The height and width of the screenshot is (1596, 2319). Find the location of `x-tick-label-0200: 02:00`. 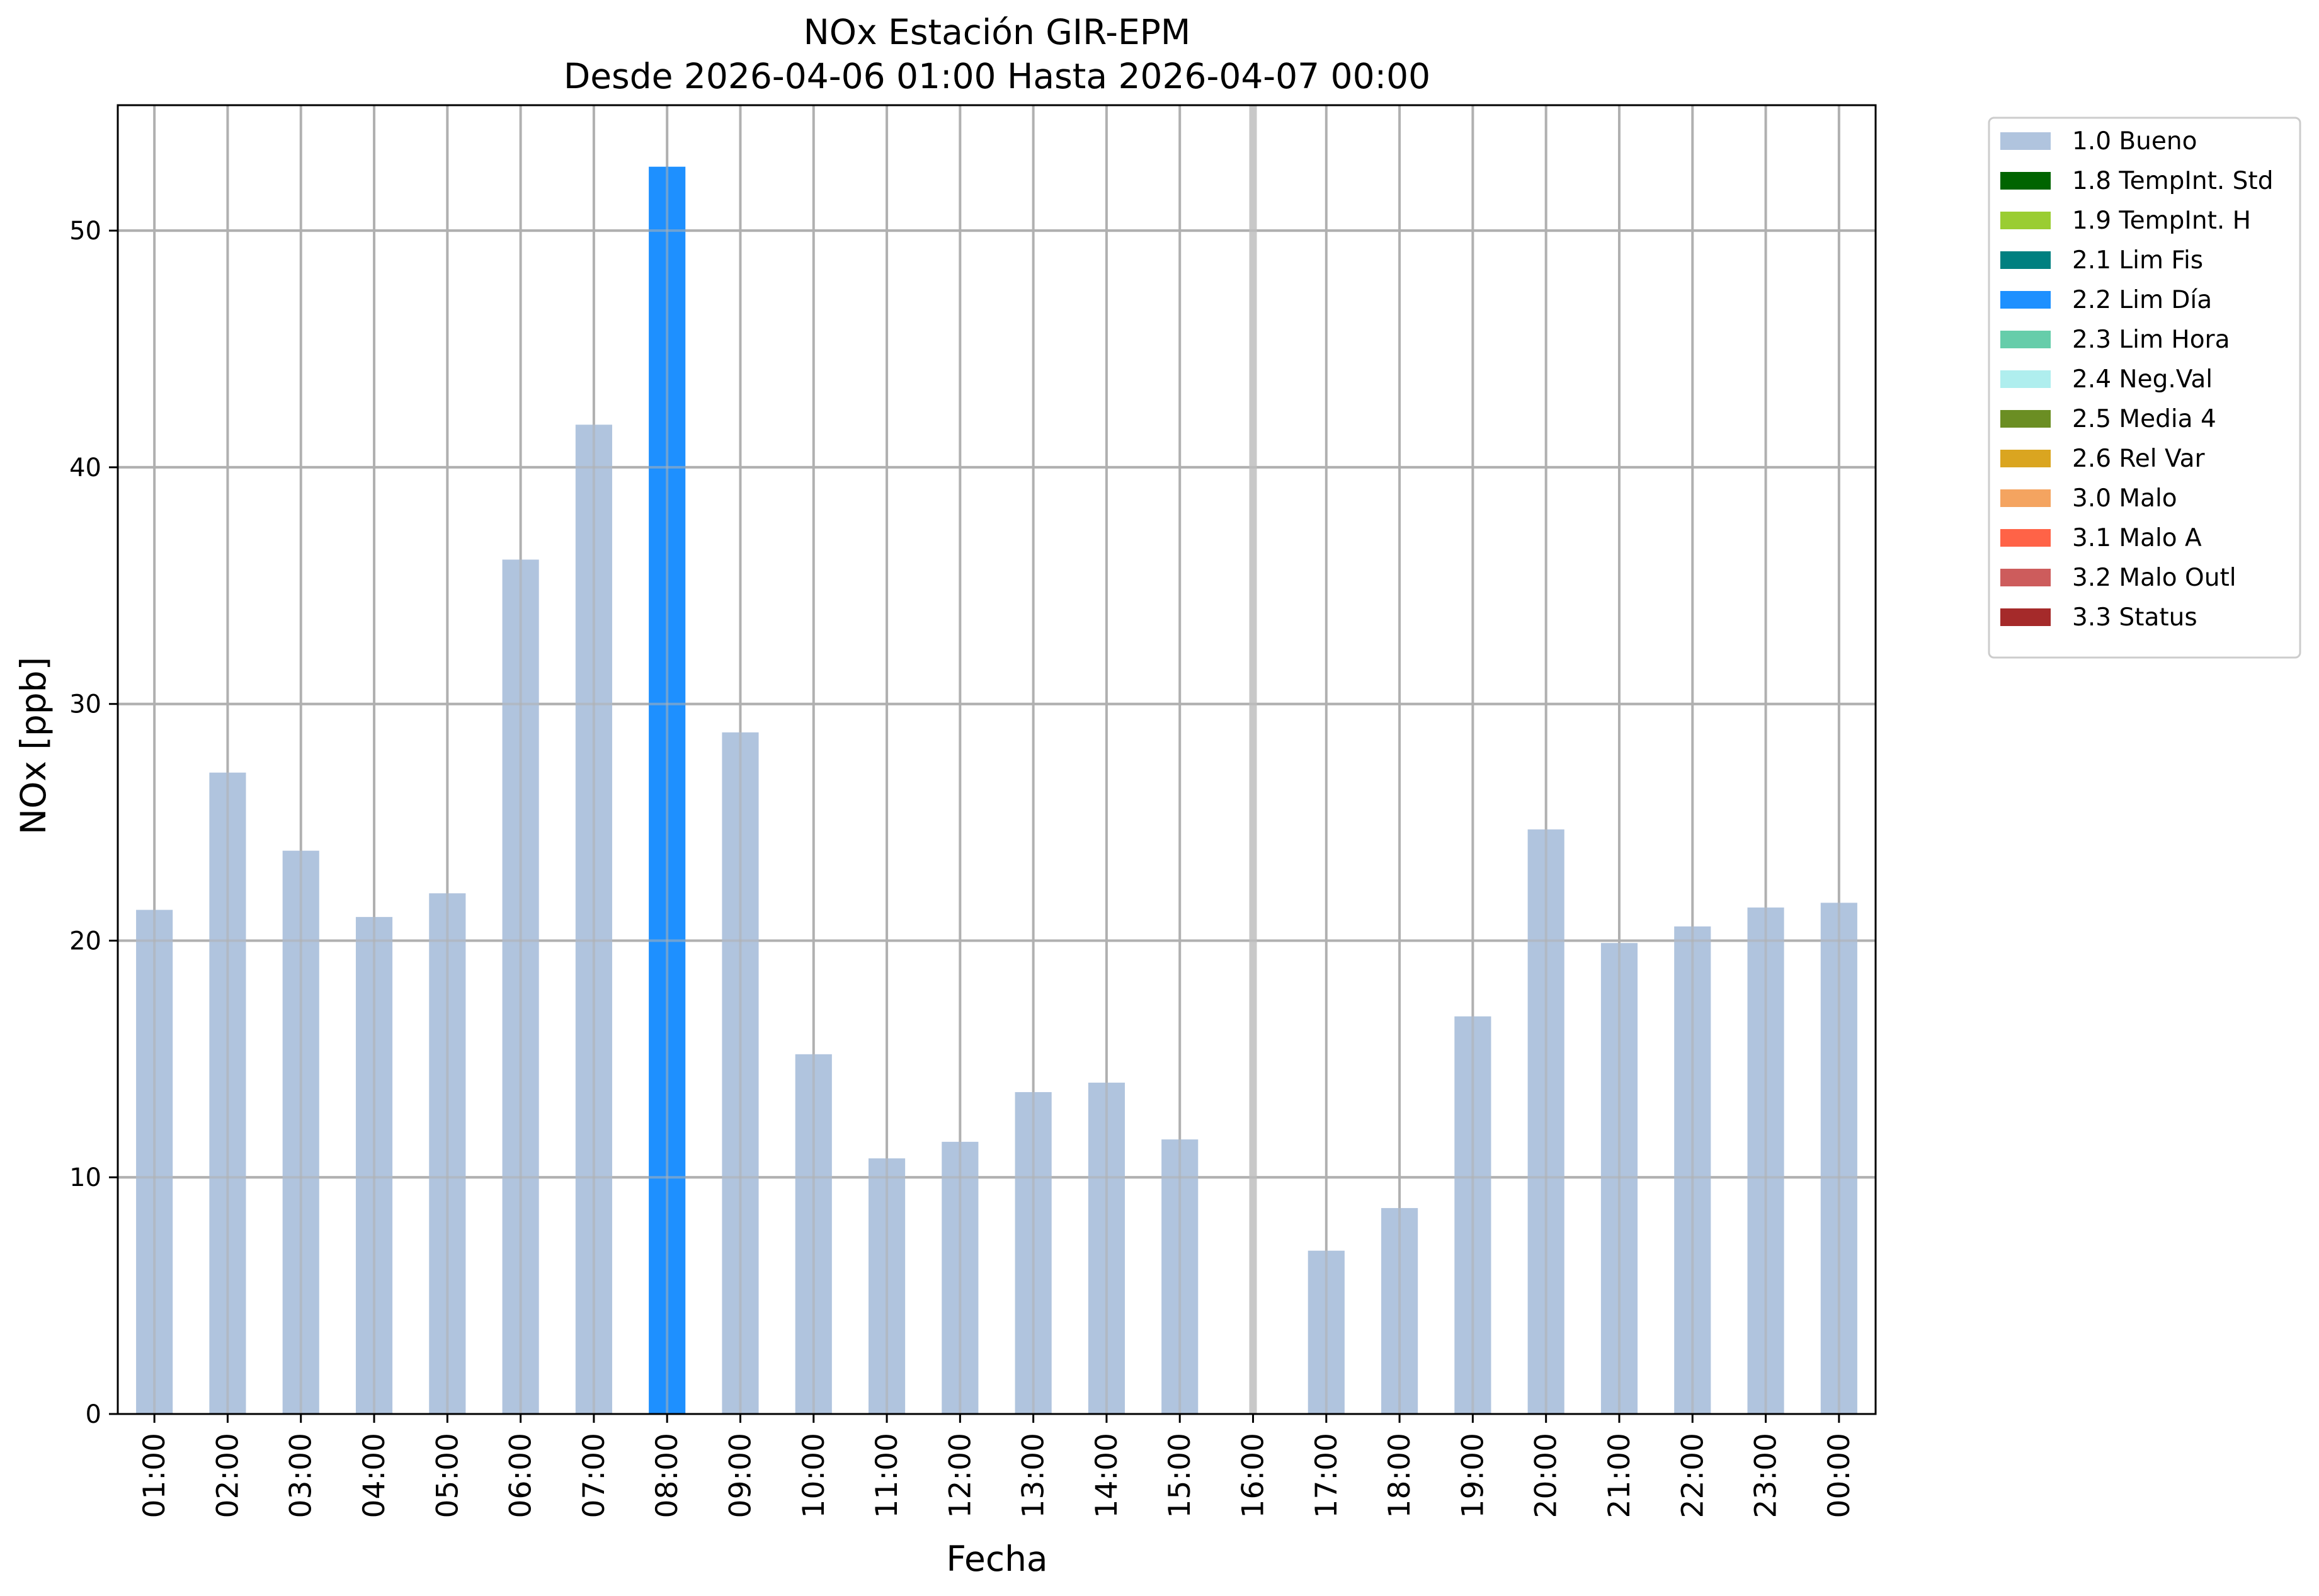

x-tick-label-0200: 02:00 is located at coordinates (227, 1475).